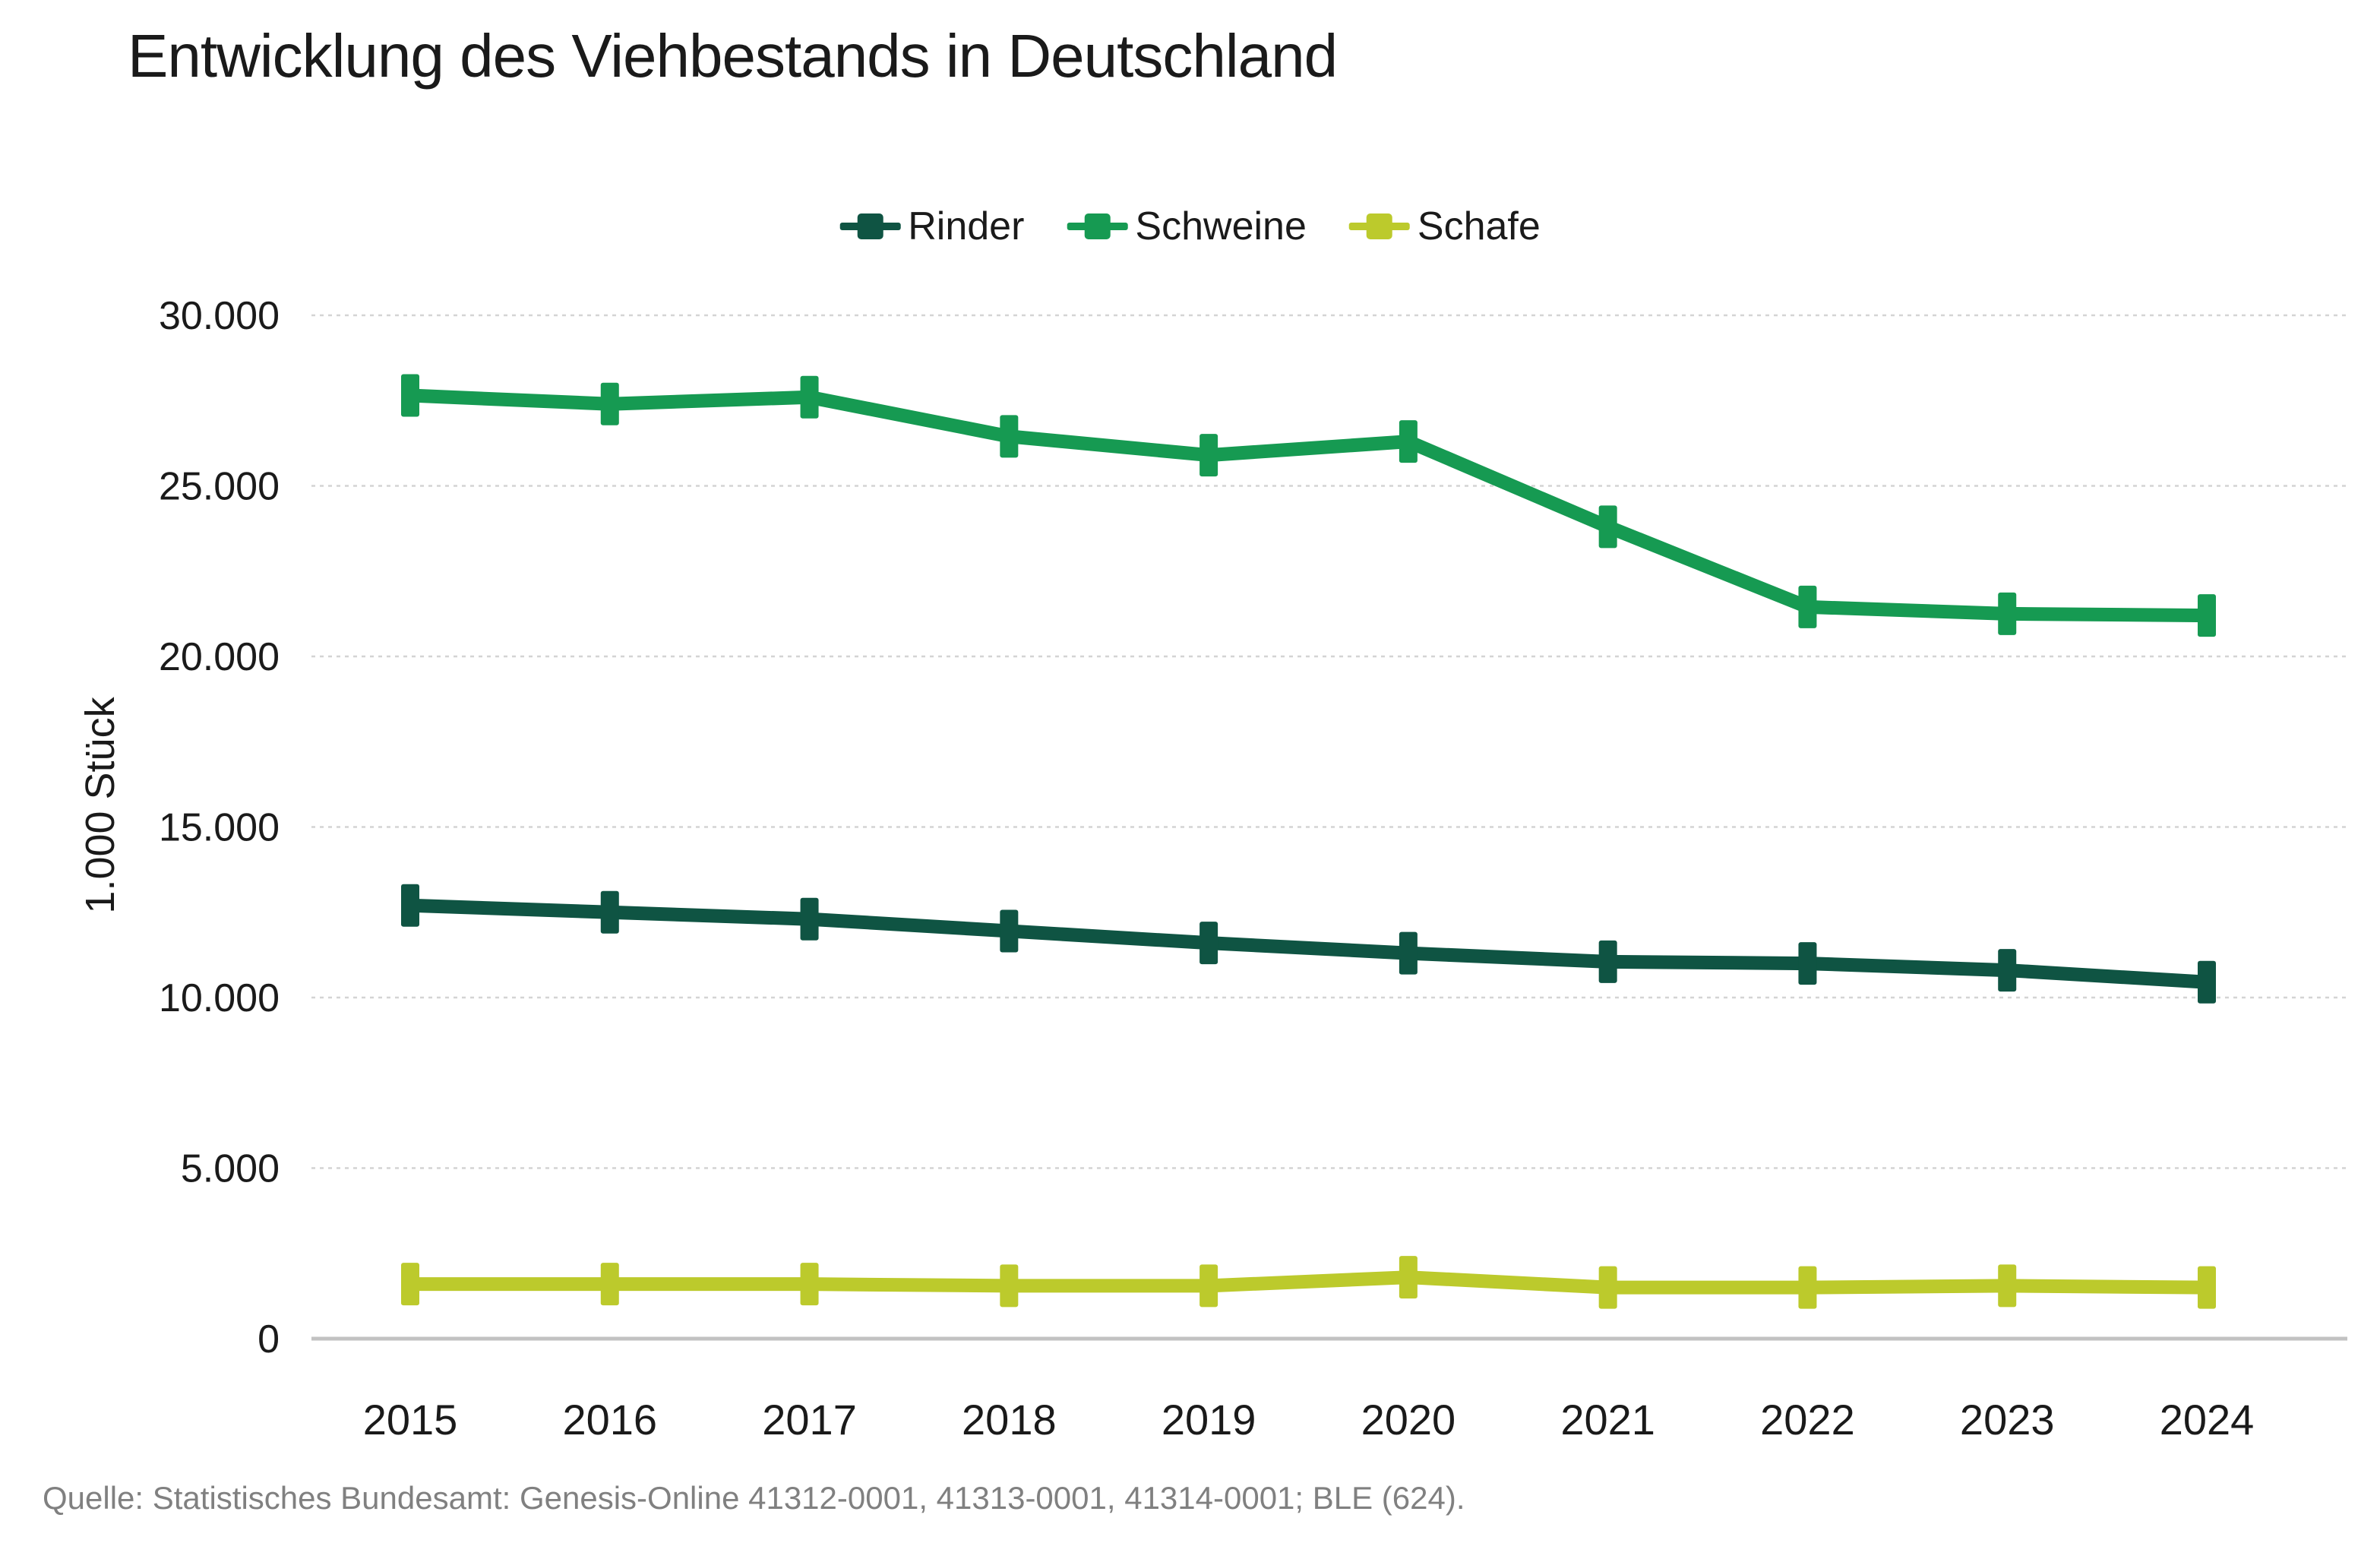 This screenshot has height=1559, width=2380. Describe the element at coordinates (1309, 1282) in the screenshot. I see `series-line-schafe` at that location.